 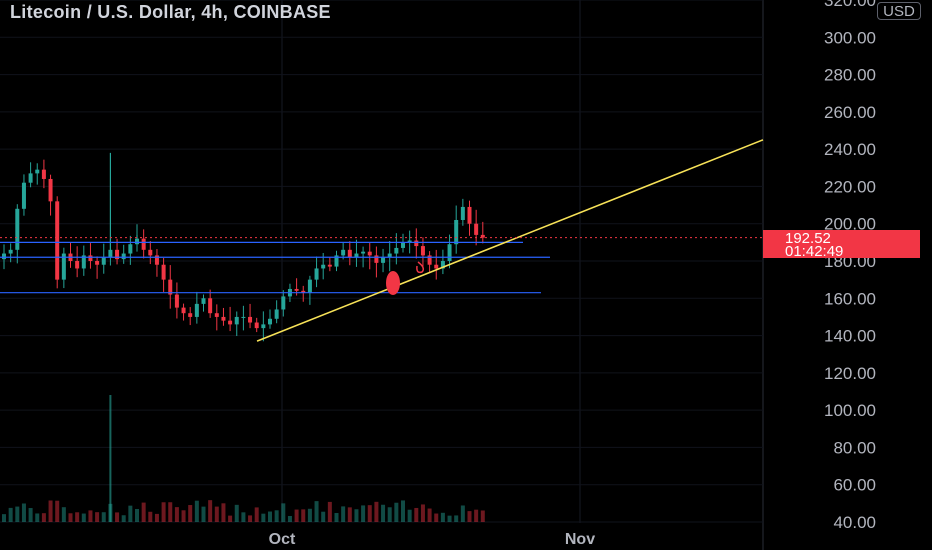 What do you see at coordinates (854, 485) in the screenshot?
I see `y-tick-label: 60.00` at bounding box center [854, 485].